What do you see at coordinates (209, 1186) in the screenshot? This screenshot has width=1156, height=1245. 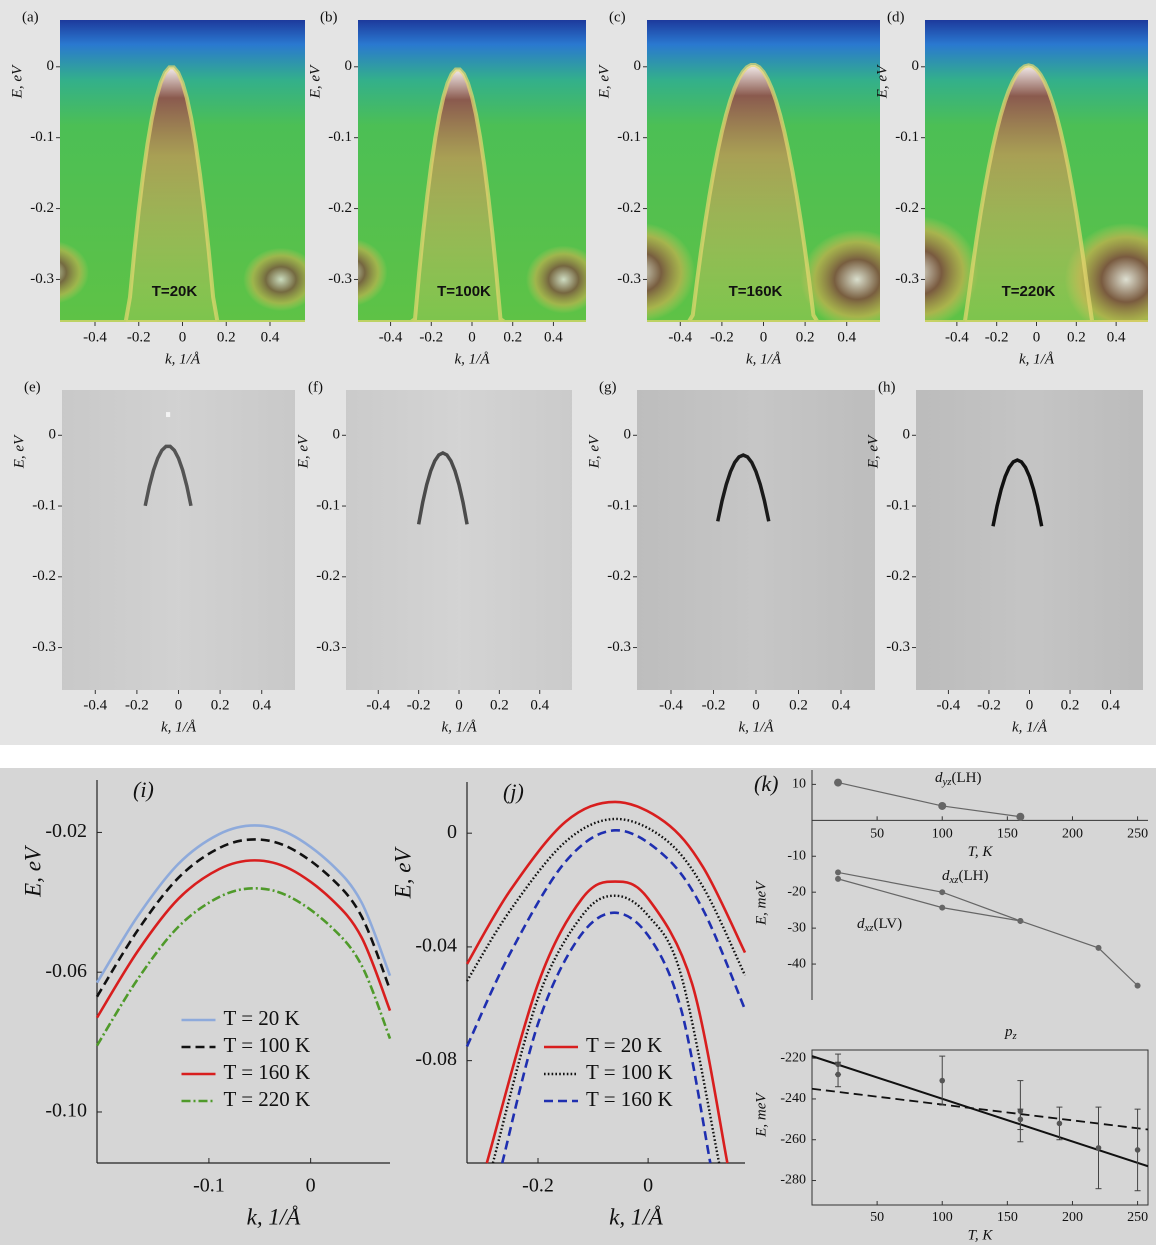 I see `x-tick-label: -0.1` at bounding box center [209, 1186].